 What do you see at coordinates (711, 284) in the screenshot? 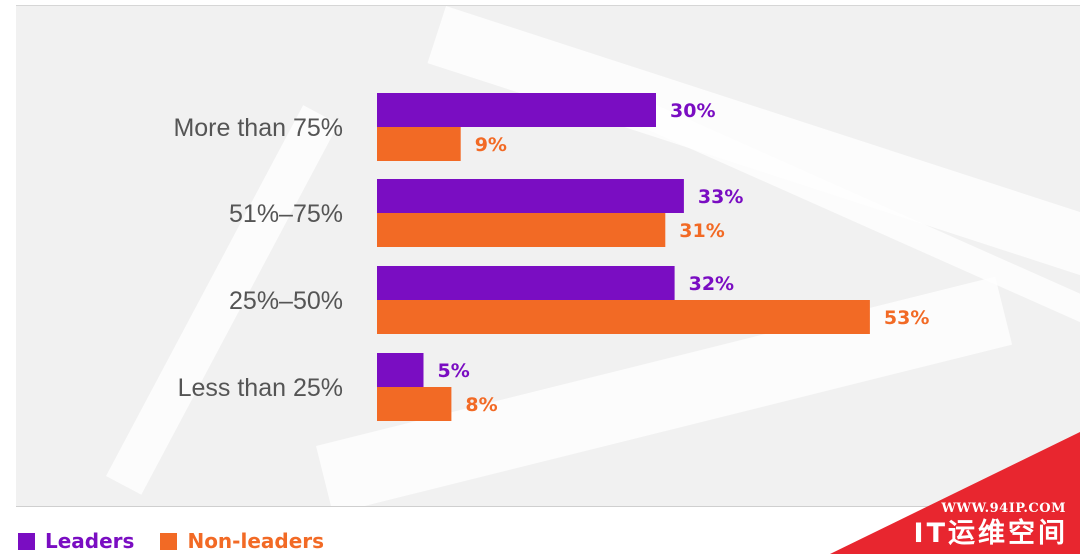
I see `data-label: 32%` at bounding box center [711, 284].